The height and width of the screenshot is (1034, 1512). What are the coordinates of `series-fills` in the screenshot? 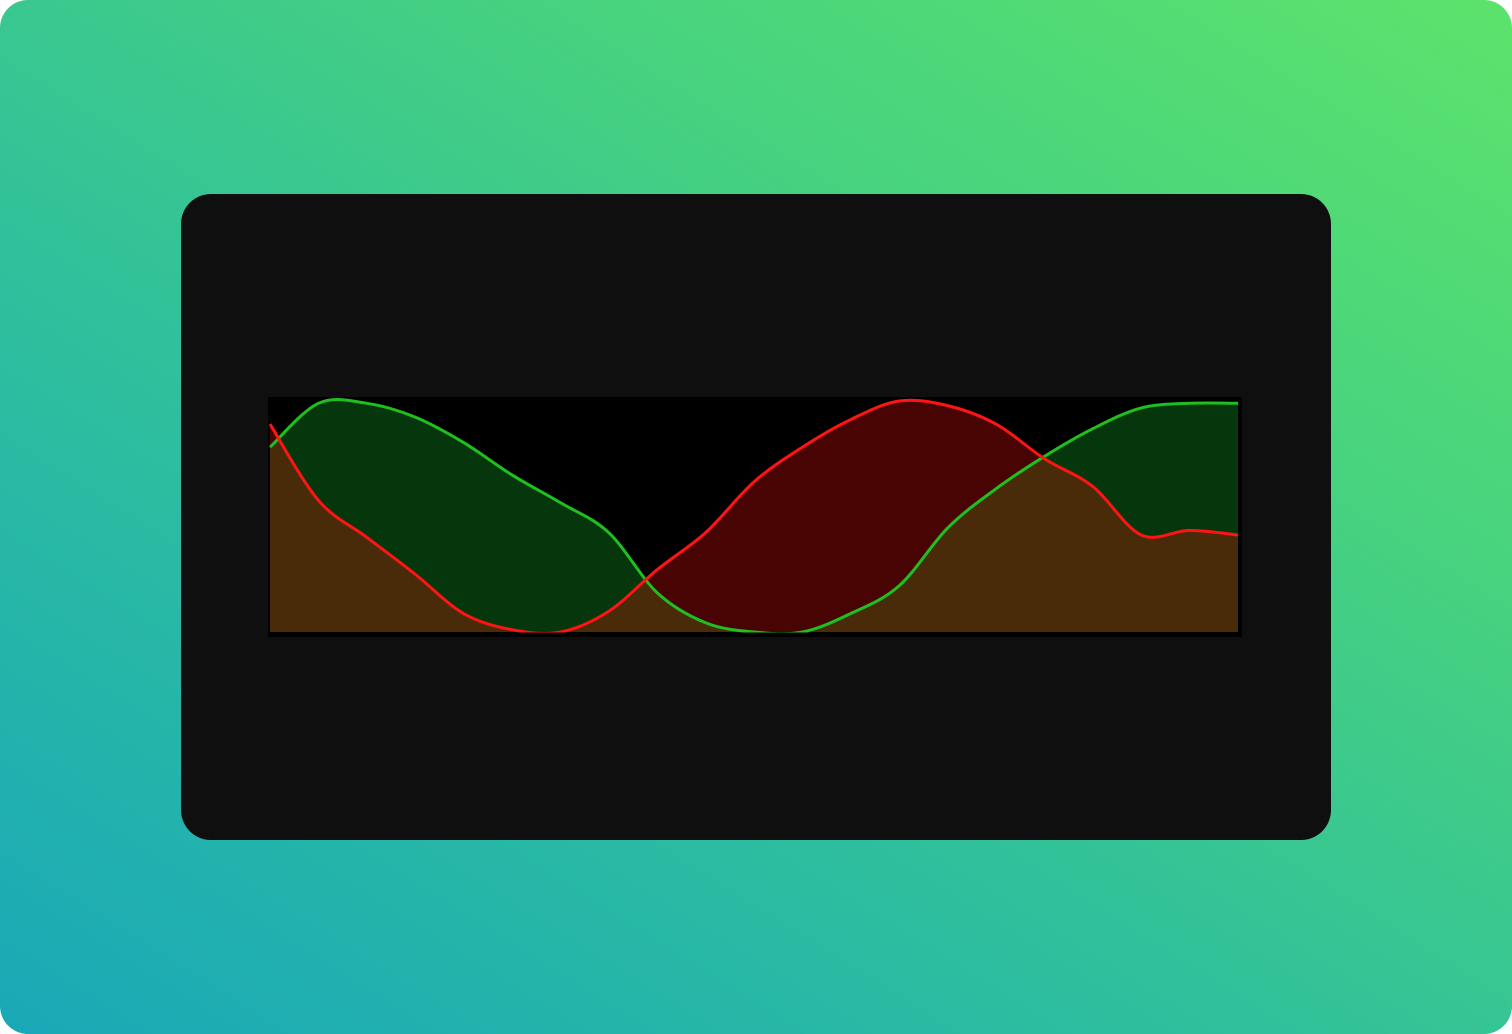 It's located at (754, 516).